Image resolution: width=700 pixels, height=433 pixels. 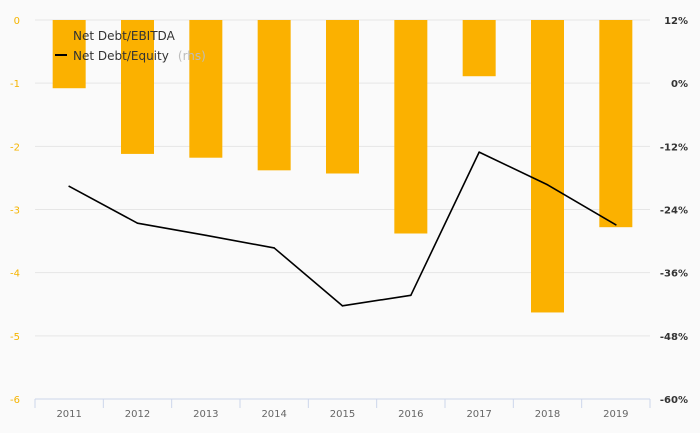 I want to click on y-left-tick-label: -3, so click(x=15, y=211).